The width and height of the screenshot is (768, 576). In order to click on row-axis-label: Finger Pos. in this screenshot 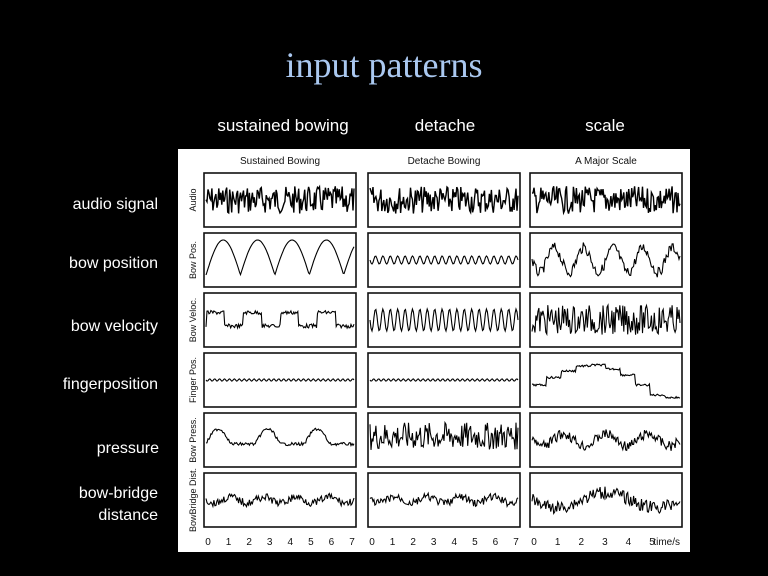, I will do `click(193, 380)`.